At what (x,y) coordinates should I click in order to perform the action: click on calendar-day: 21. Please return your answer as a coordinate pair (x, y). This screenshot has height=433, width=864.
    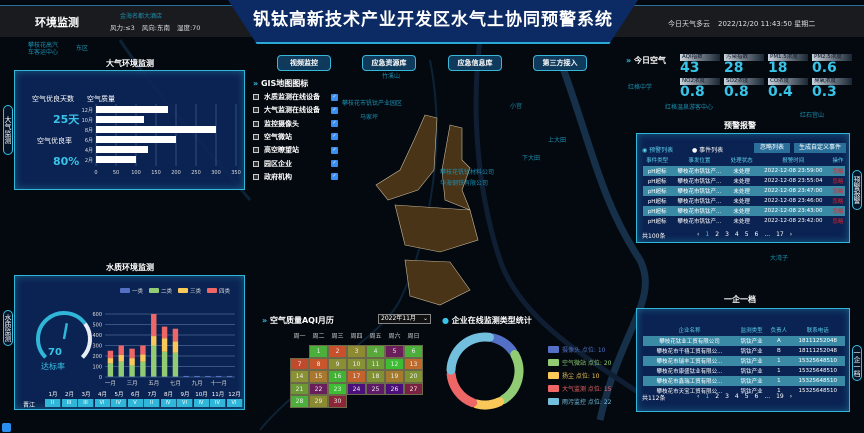
    Looking at the image, I should click on (299, 388).